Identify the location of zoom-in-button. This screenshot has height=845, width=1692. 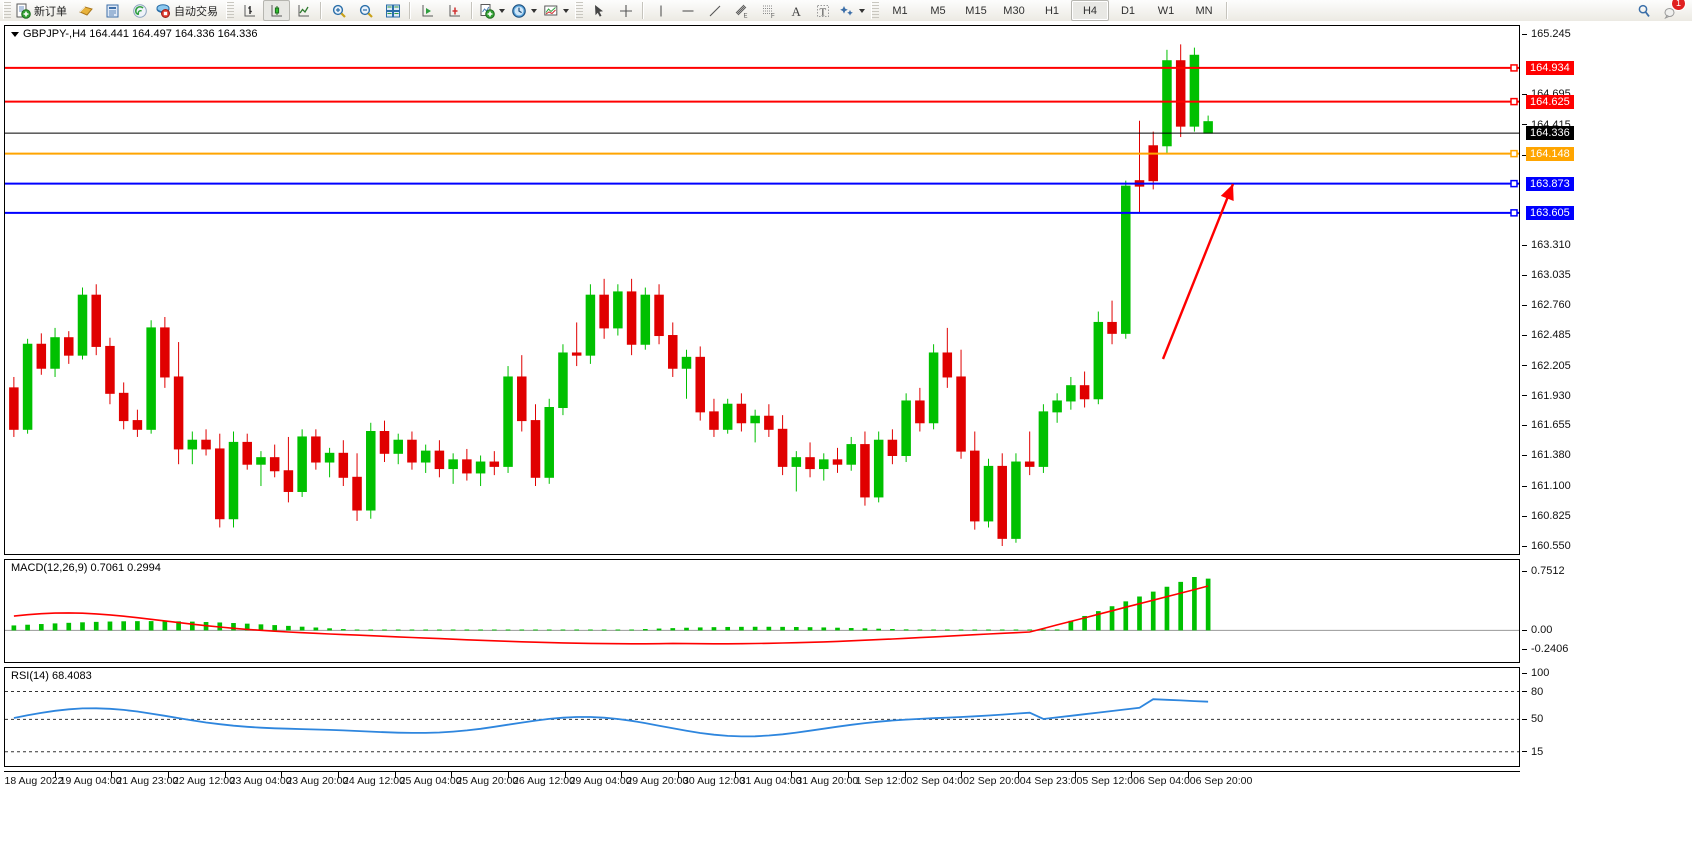
(338, 10).